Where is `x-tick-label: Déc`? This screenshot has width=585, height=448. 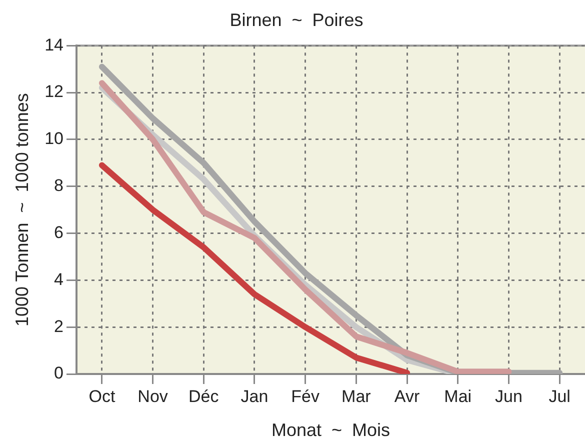 x-tick-label: Déc is located at coordinates (204, 396).